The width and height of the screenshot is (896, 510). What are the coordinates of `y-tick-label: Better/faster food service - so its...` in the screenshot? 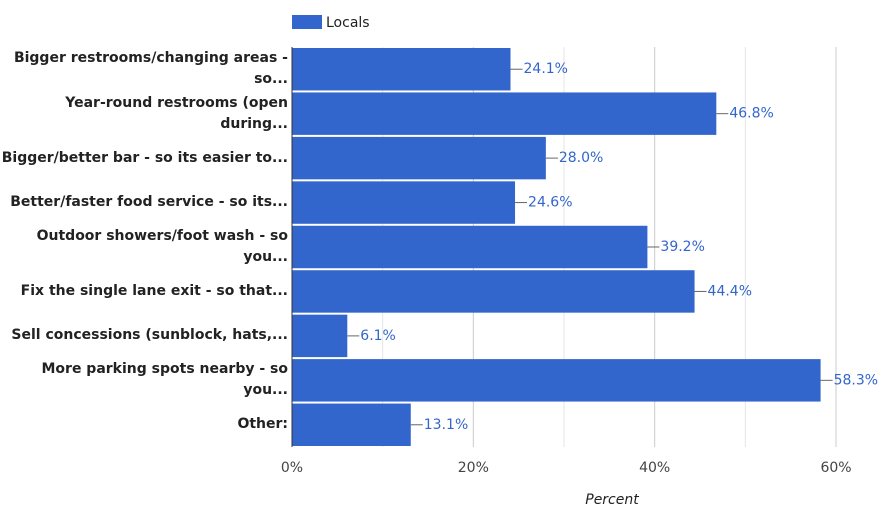 It's located at (149, 202).